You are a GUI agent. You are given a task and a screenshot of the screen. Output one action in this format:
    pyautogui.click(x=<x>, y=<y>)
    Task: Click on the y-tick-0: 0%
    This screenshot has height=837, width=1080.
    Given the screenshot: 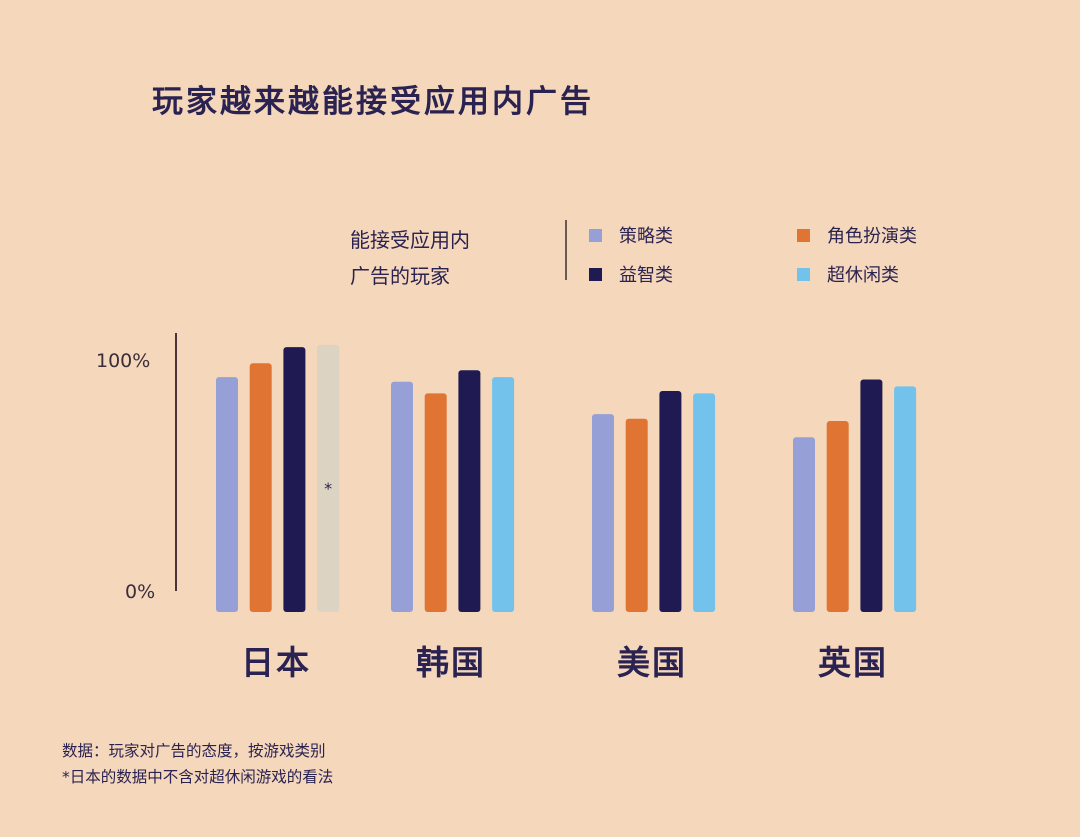 What is the action you would take?
    pyautogui.click(x=140, y=592)
    